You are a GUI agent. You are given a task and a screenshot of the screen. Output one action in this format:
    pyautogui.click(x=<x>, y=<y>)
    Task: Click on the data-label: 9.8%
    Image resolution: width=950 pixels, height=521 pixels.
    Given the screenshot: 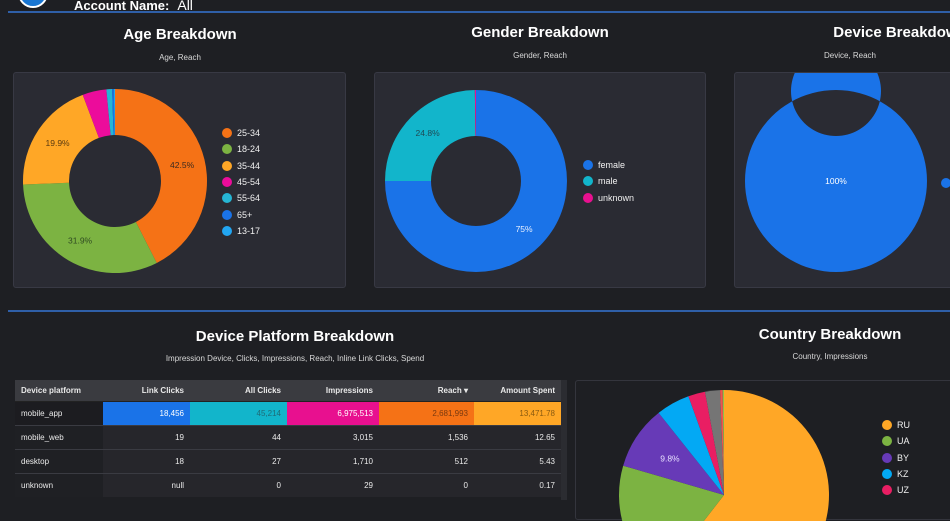 What is the action you would take?
    pyautogui.click(x=670, y=459)
    